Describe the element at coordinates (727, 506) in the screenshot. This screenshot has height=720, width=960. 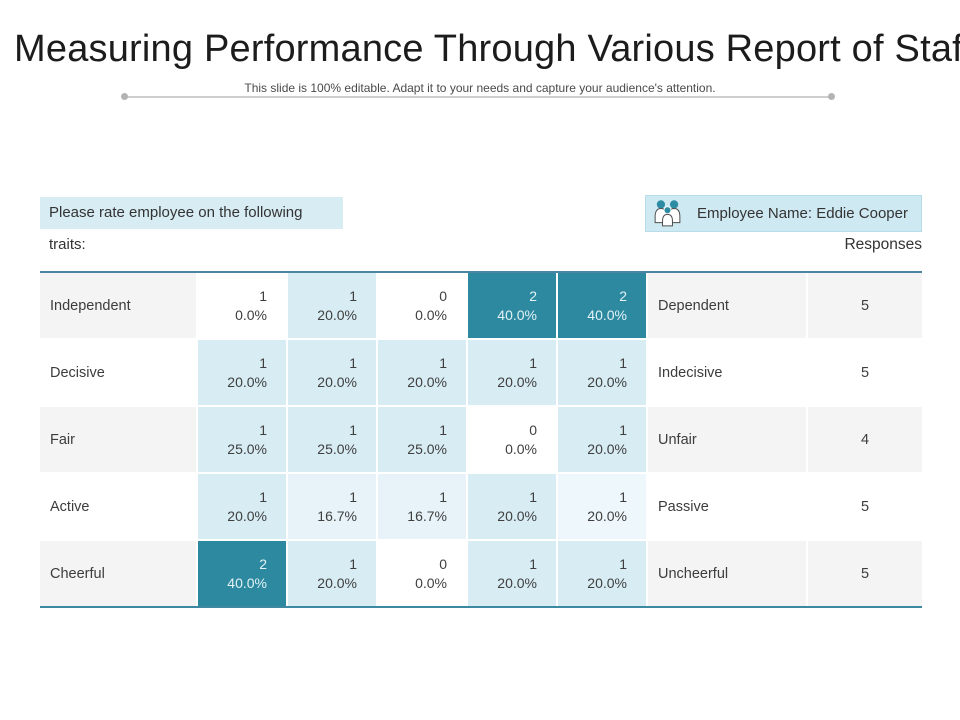
I see `trait-right-cell: Passive` at that location.